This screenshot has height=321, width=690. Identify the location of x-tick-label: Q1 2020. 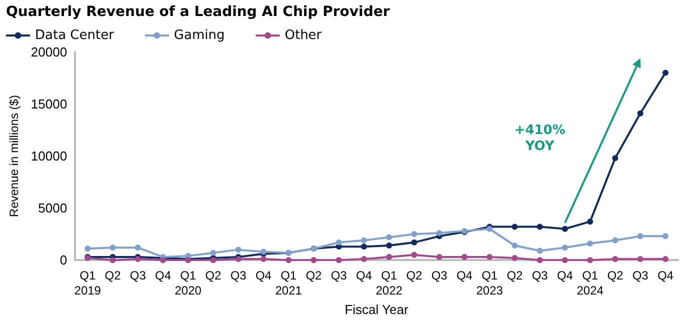
(188, 283).